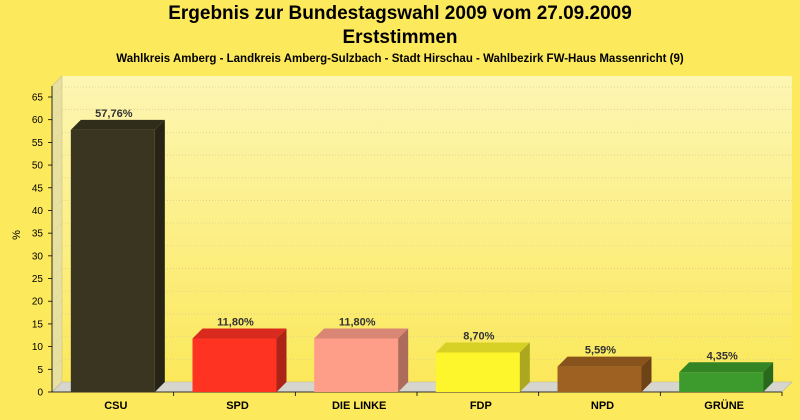  Describe the element at coordinates (38, 324) in the screenshot. I see `y-tick-label: 15` at that location.